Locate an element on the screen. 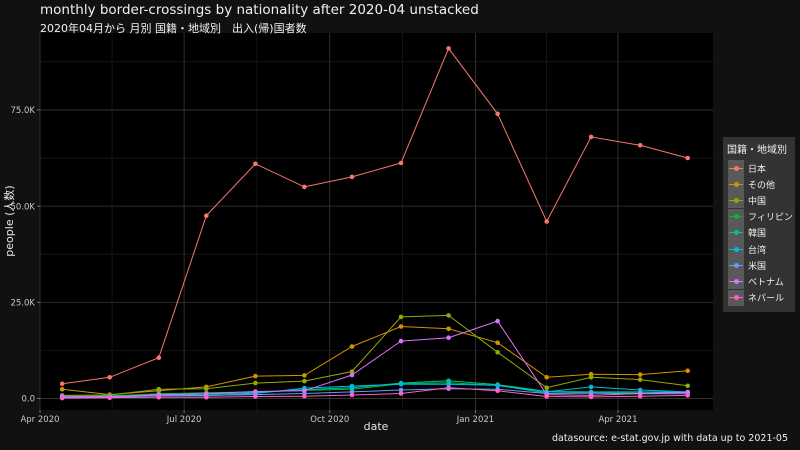 The height and width of the screenshot is (450, 800). legend-label: ベトナム is located at coordinates (766, 282).